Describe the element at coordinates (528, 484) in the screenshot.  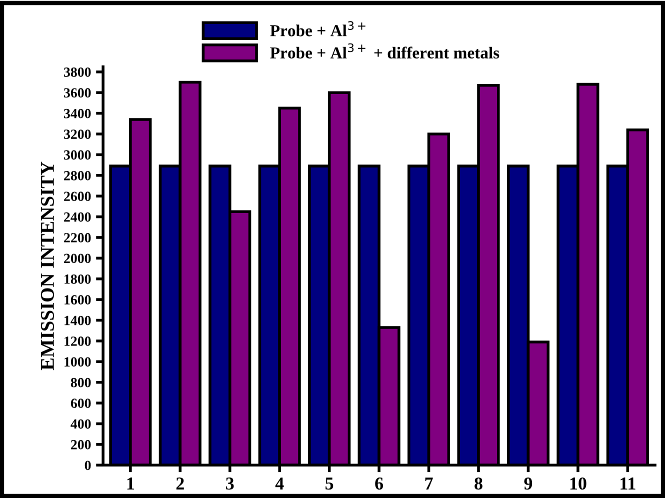
I see `x-tick-label: 9` at that location.